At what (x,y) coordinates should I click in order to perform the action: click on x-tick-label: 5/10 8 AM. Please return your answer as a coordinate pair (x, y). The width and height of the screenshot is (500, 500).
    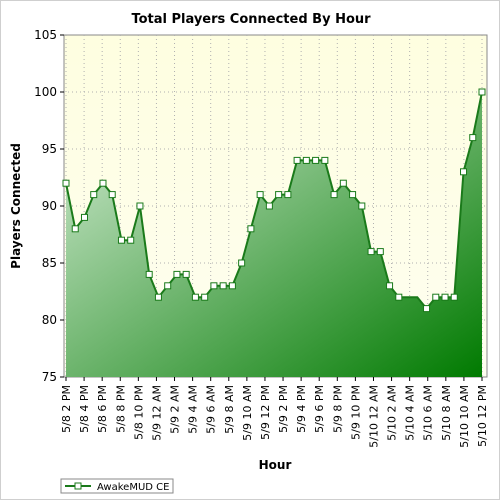
    Looking at the image, I should click on (446, 413).